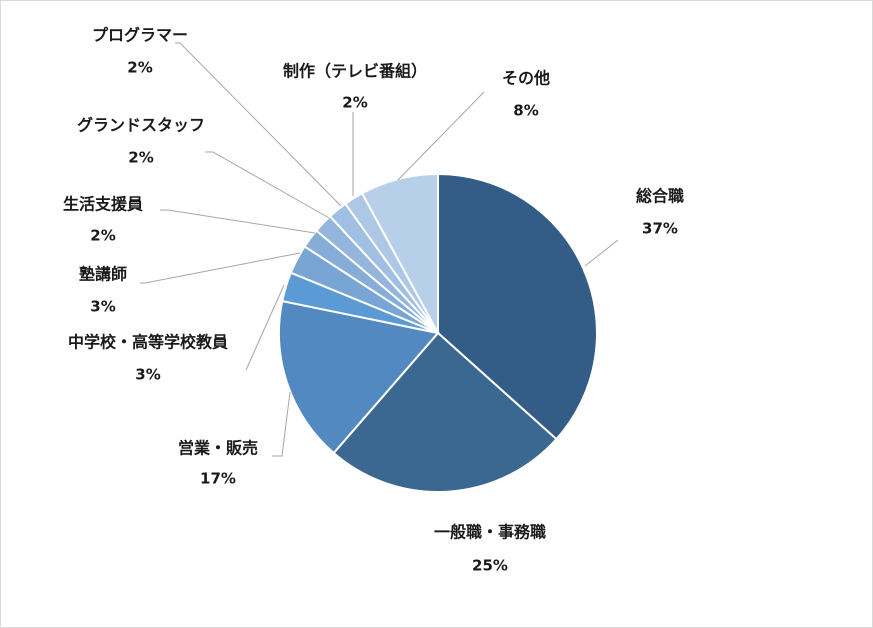 The height and width of the screenshot is (628, 873). I want to click on slice-category-label: 生活支援員, so click(103, 204).